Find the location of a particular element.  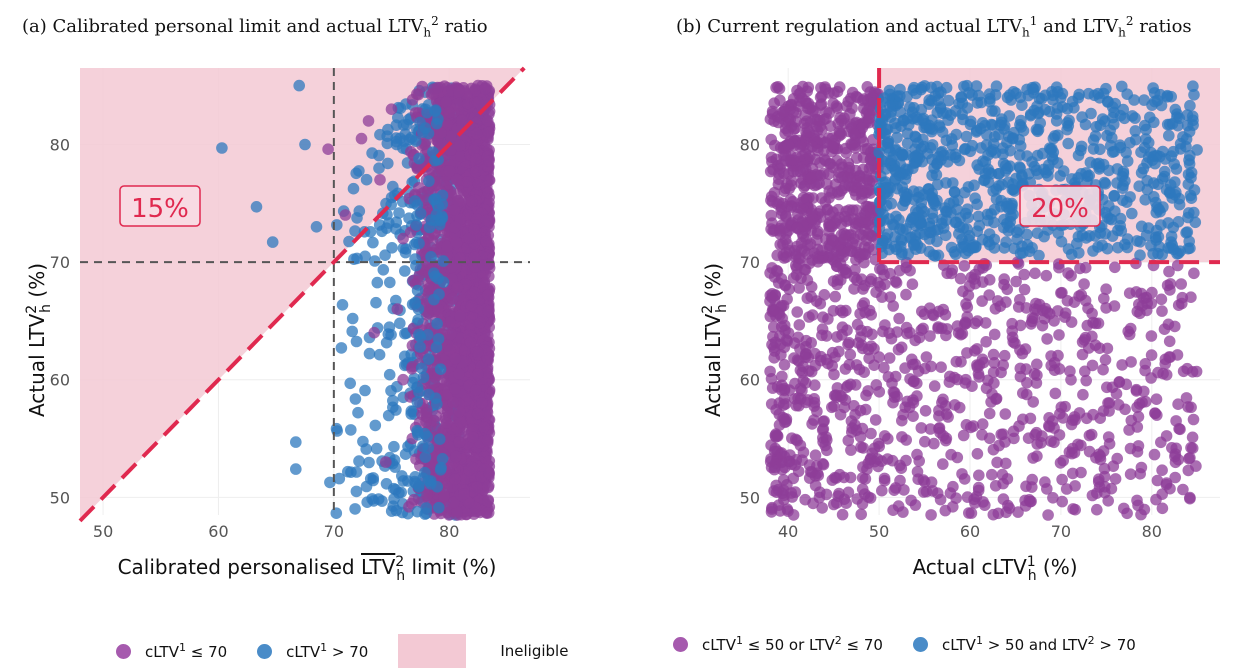

annotation-text: 15% is located at coordinates (160, 209).